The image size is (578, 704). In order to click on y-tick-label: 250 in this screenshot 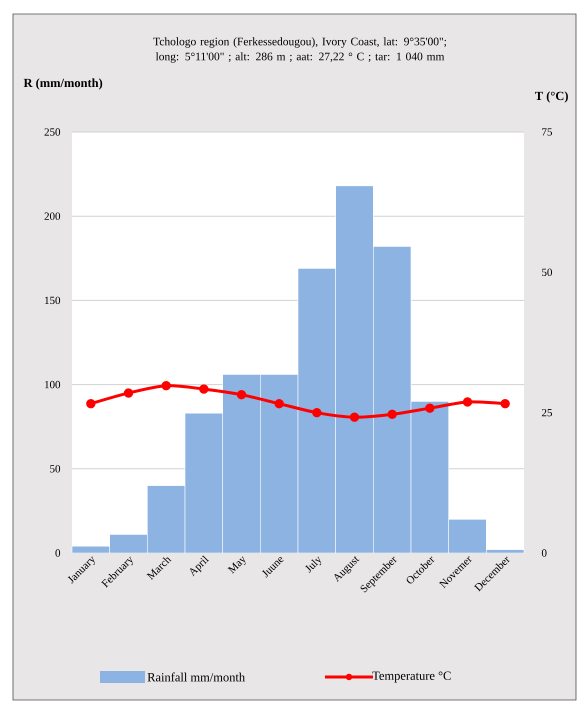, I will do `click(52, 132)`.